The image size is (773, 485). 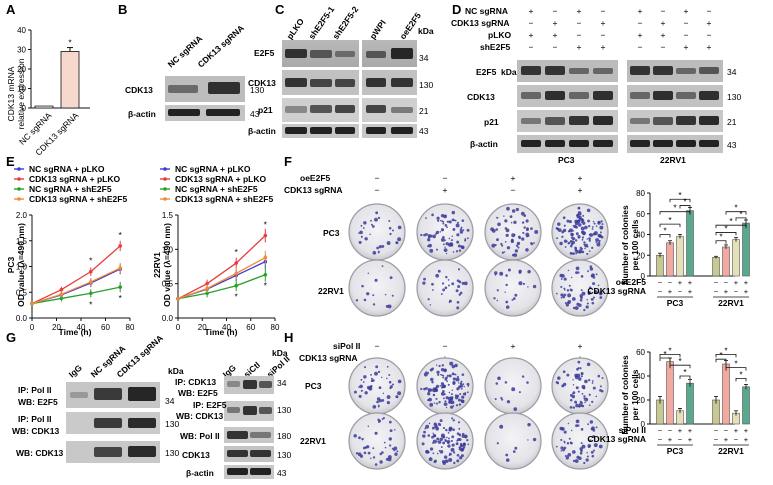 I want to click on panel-c-lane-4: pWPI, so click(x=377, y=29).